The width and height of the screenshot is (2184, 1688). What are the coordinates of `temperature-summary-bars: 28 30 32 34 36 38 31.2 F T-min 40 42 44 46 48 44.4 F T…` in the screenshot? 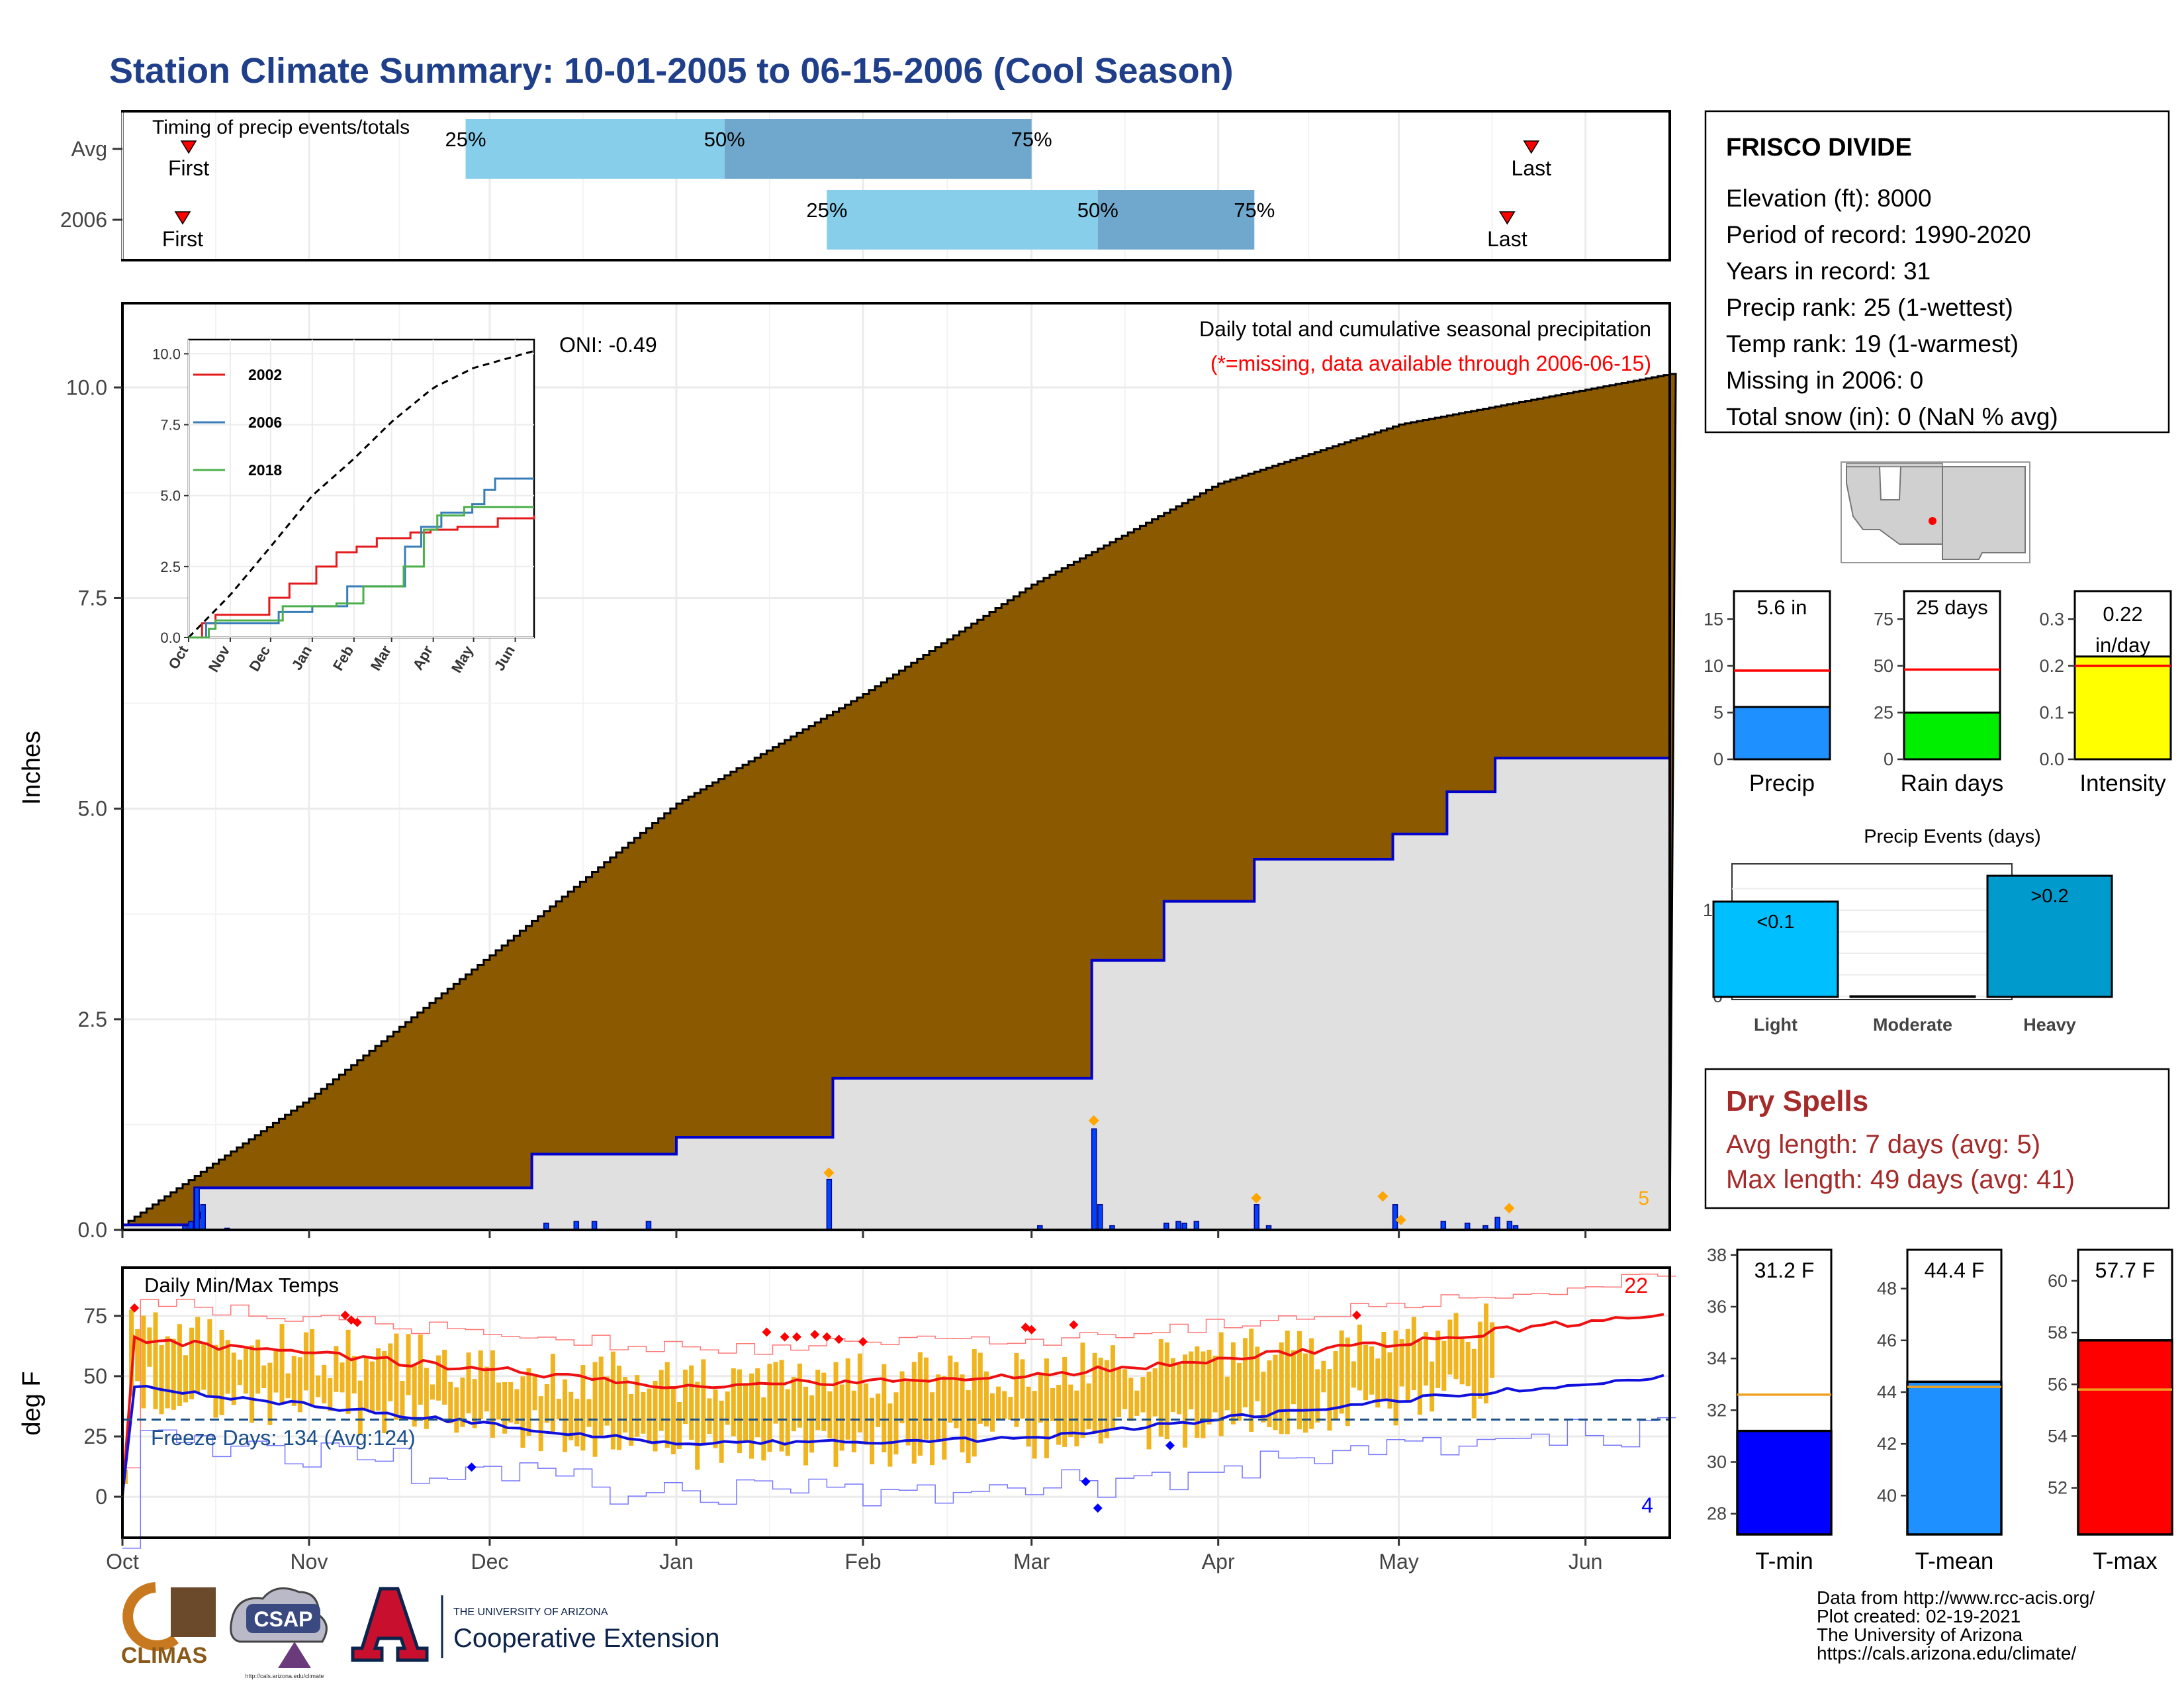 It's located at (1940, 1409).